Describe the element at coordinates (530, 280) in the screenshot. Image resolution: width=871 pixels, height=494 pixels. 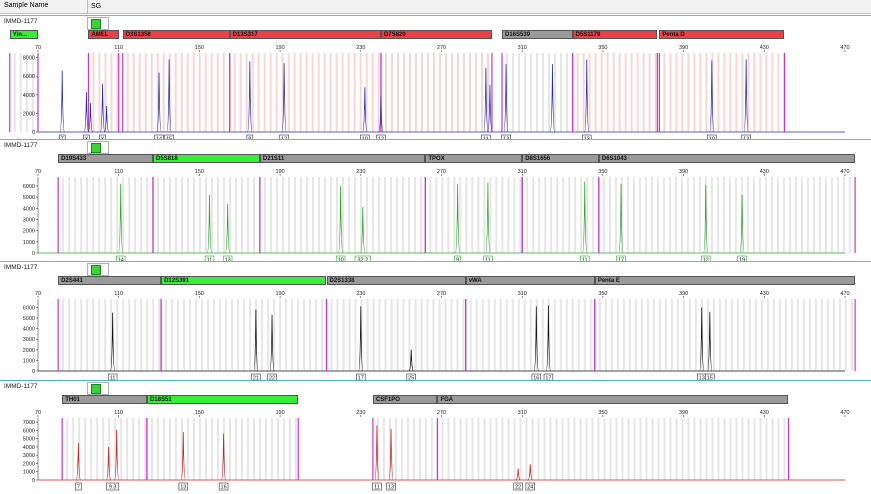
I see `marker-vwa: vWA` at that location.